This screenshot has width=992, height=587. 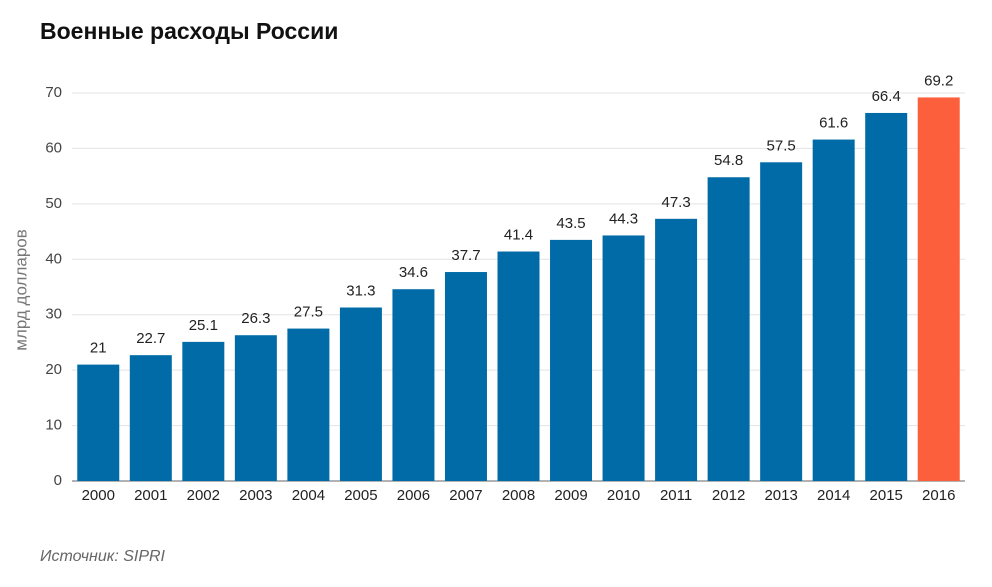 I want to click on y-tick-label: 40, so click(x=53, y=258).